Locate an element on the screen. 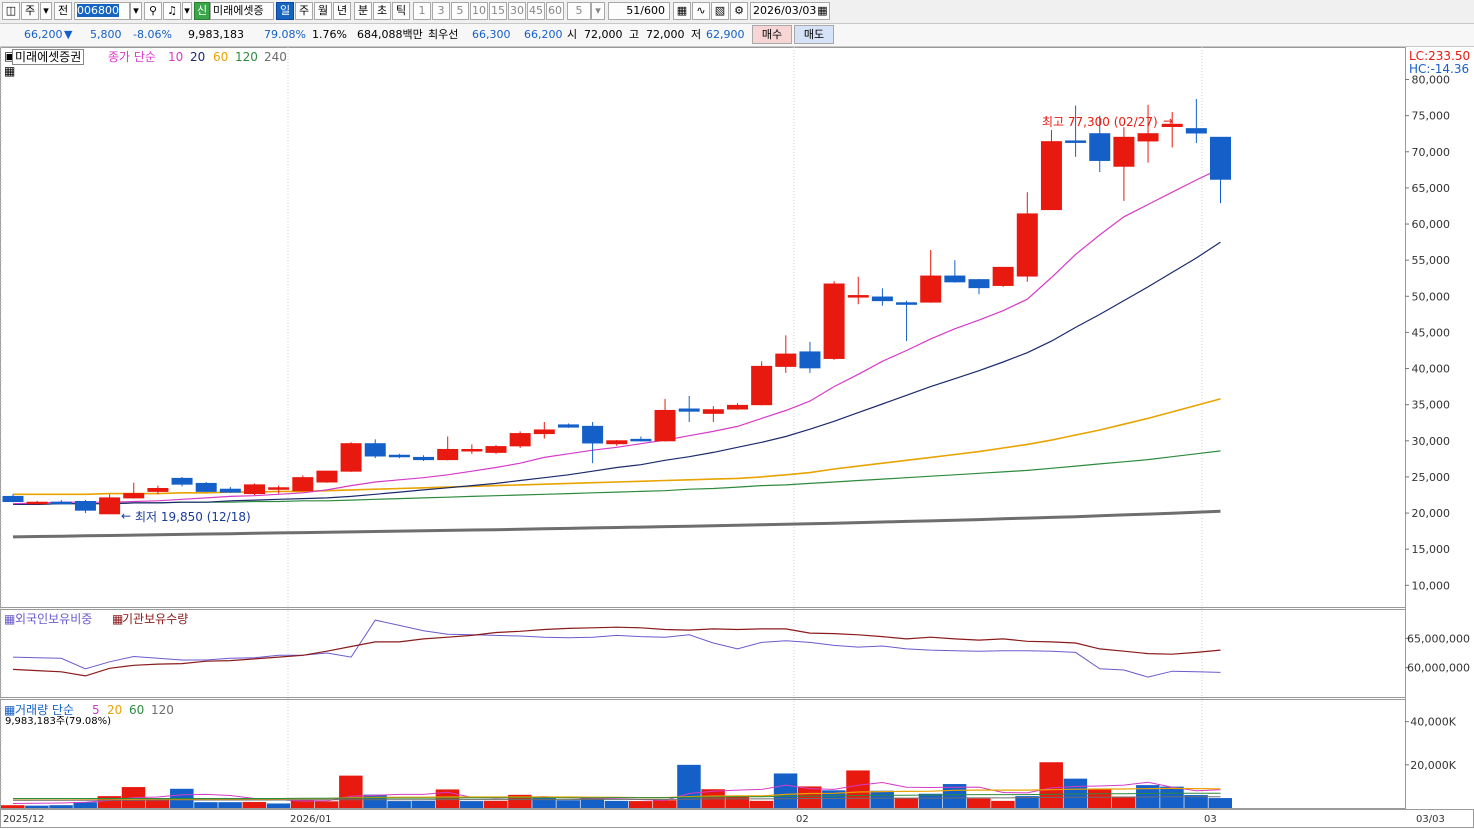  low-arrow-icon: ← is located at coordinates (126, 516).